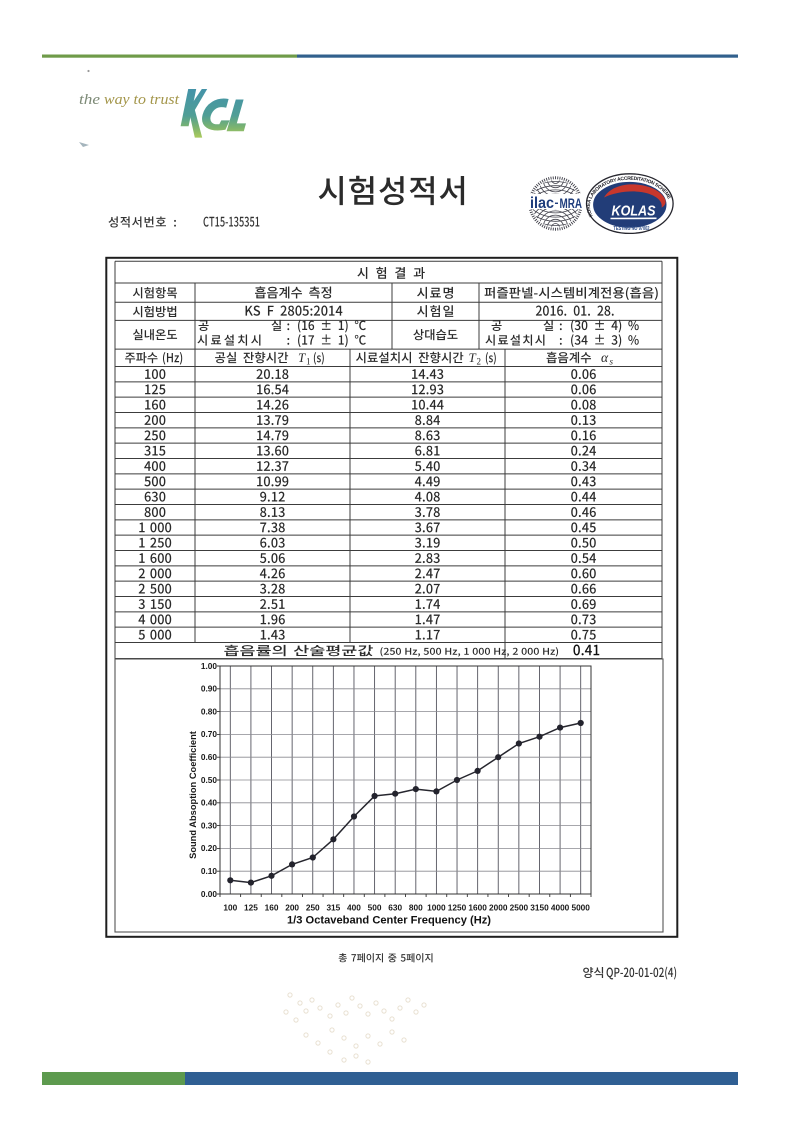 This screenshot has width=793, height=1121. I want to click on svg-text: 630, so click(395, 908).